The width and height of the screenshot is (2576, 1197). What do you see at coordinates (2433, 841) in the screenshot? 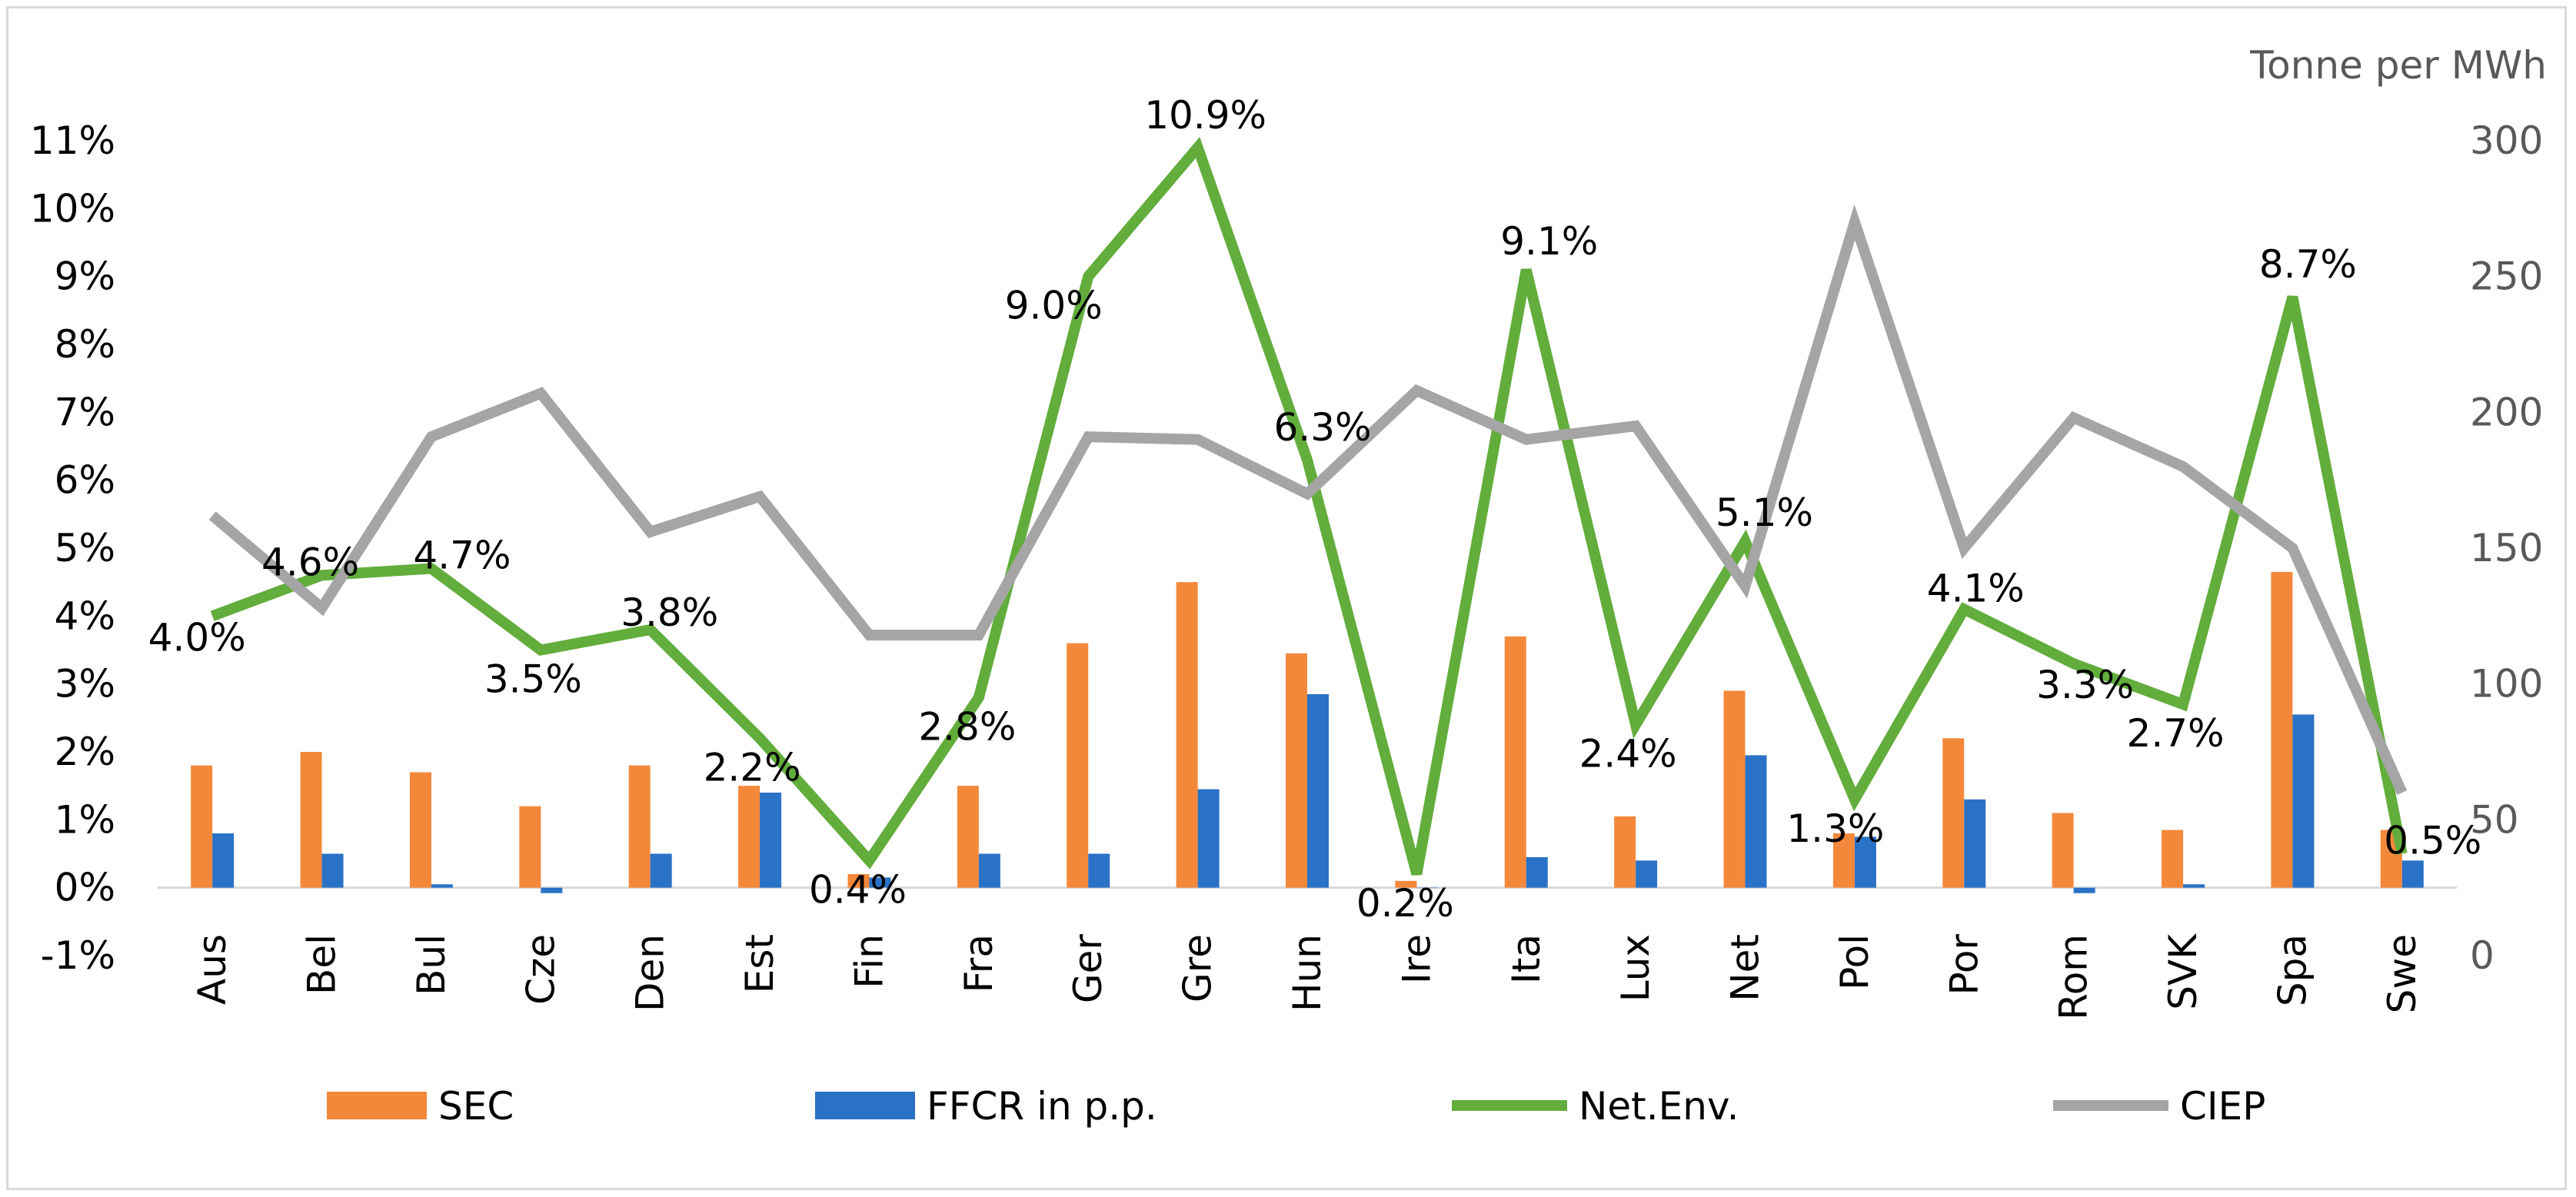
I see `net-env-data-label: 0.5%` at bounding box center [2433, 841].